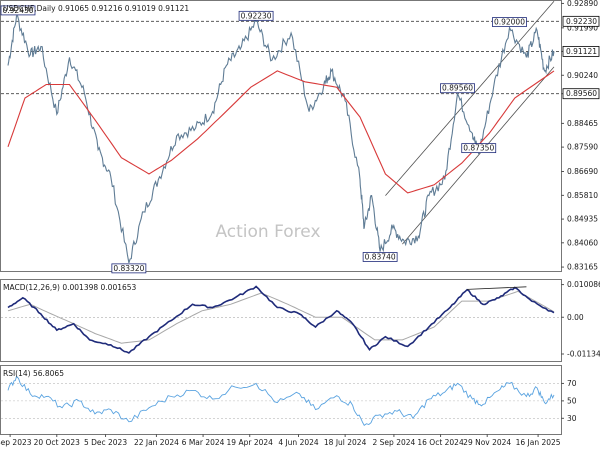 This screenshot has width=600, height=450. Describe the element at coordinates (478, 155) in the screenshot. I see `channel-lower-line` at that location.